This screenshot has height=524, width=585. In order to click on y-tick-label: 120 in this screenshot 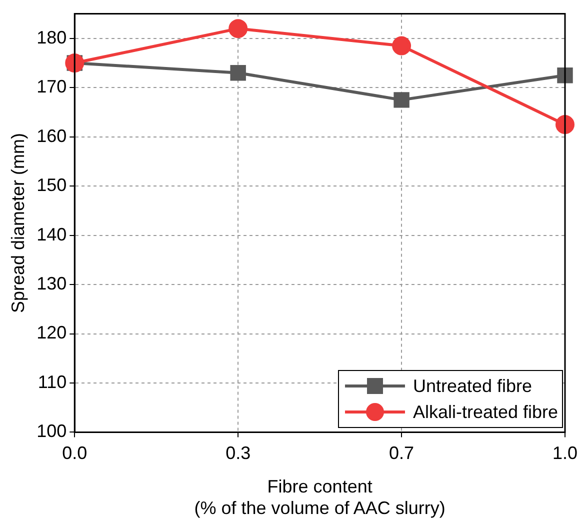, I will do `click(51, 332)`.